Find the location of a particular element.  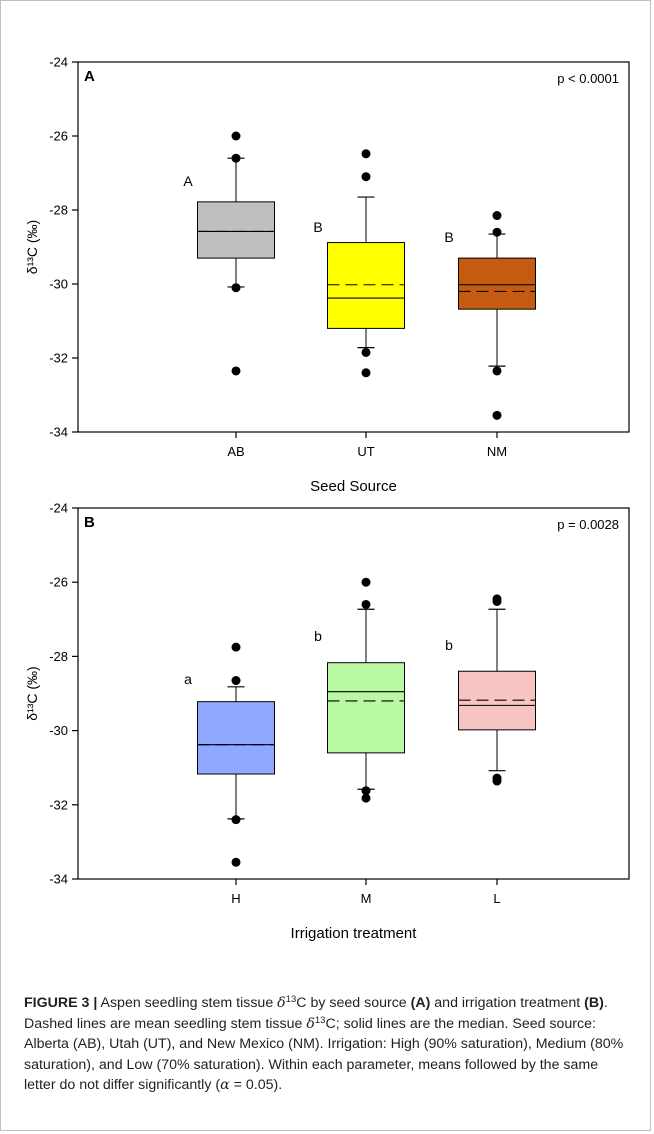

caption-alpha: α is located at coordinates (225, 1085).